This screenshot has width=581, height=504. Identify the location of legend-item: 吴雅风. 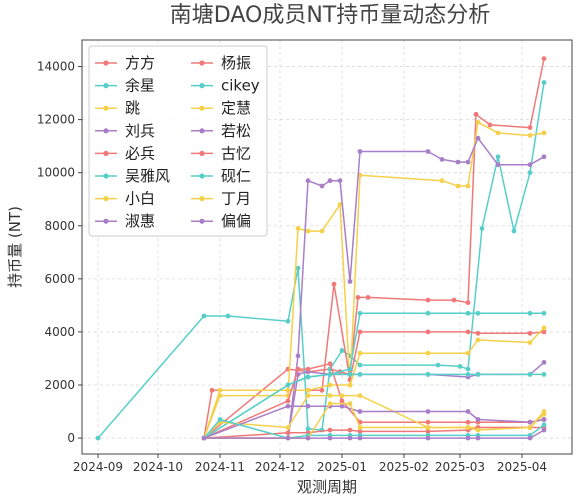
(132, 176).